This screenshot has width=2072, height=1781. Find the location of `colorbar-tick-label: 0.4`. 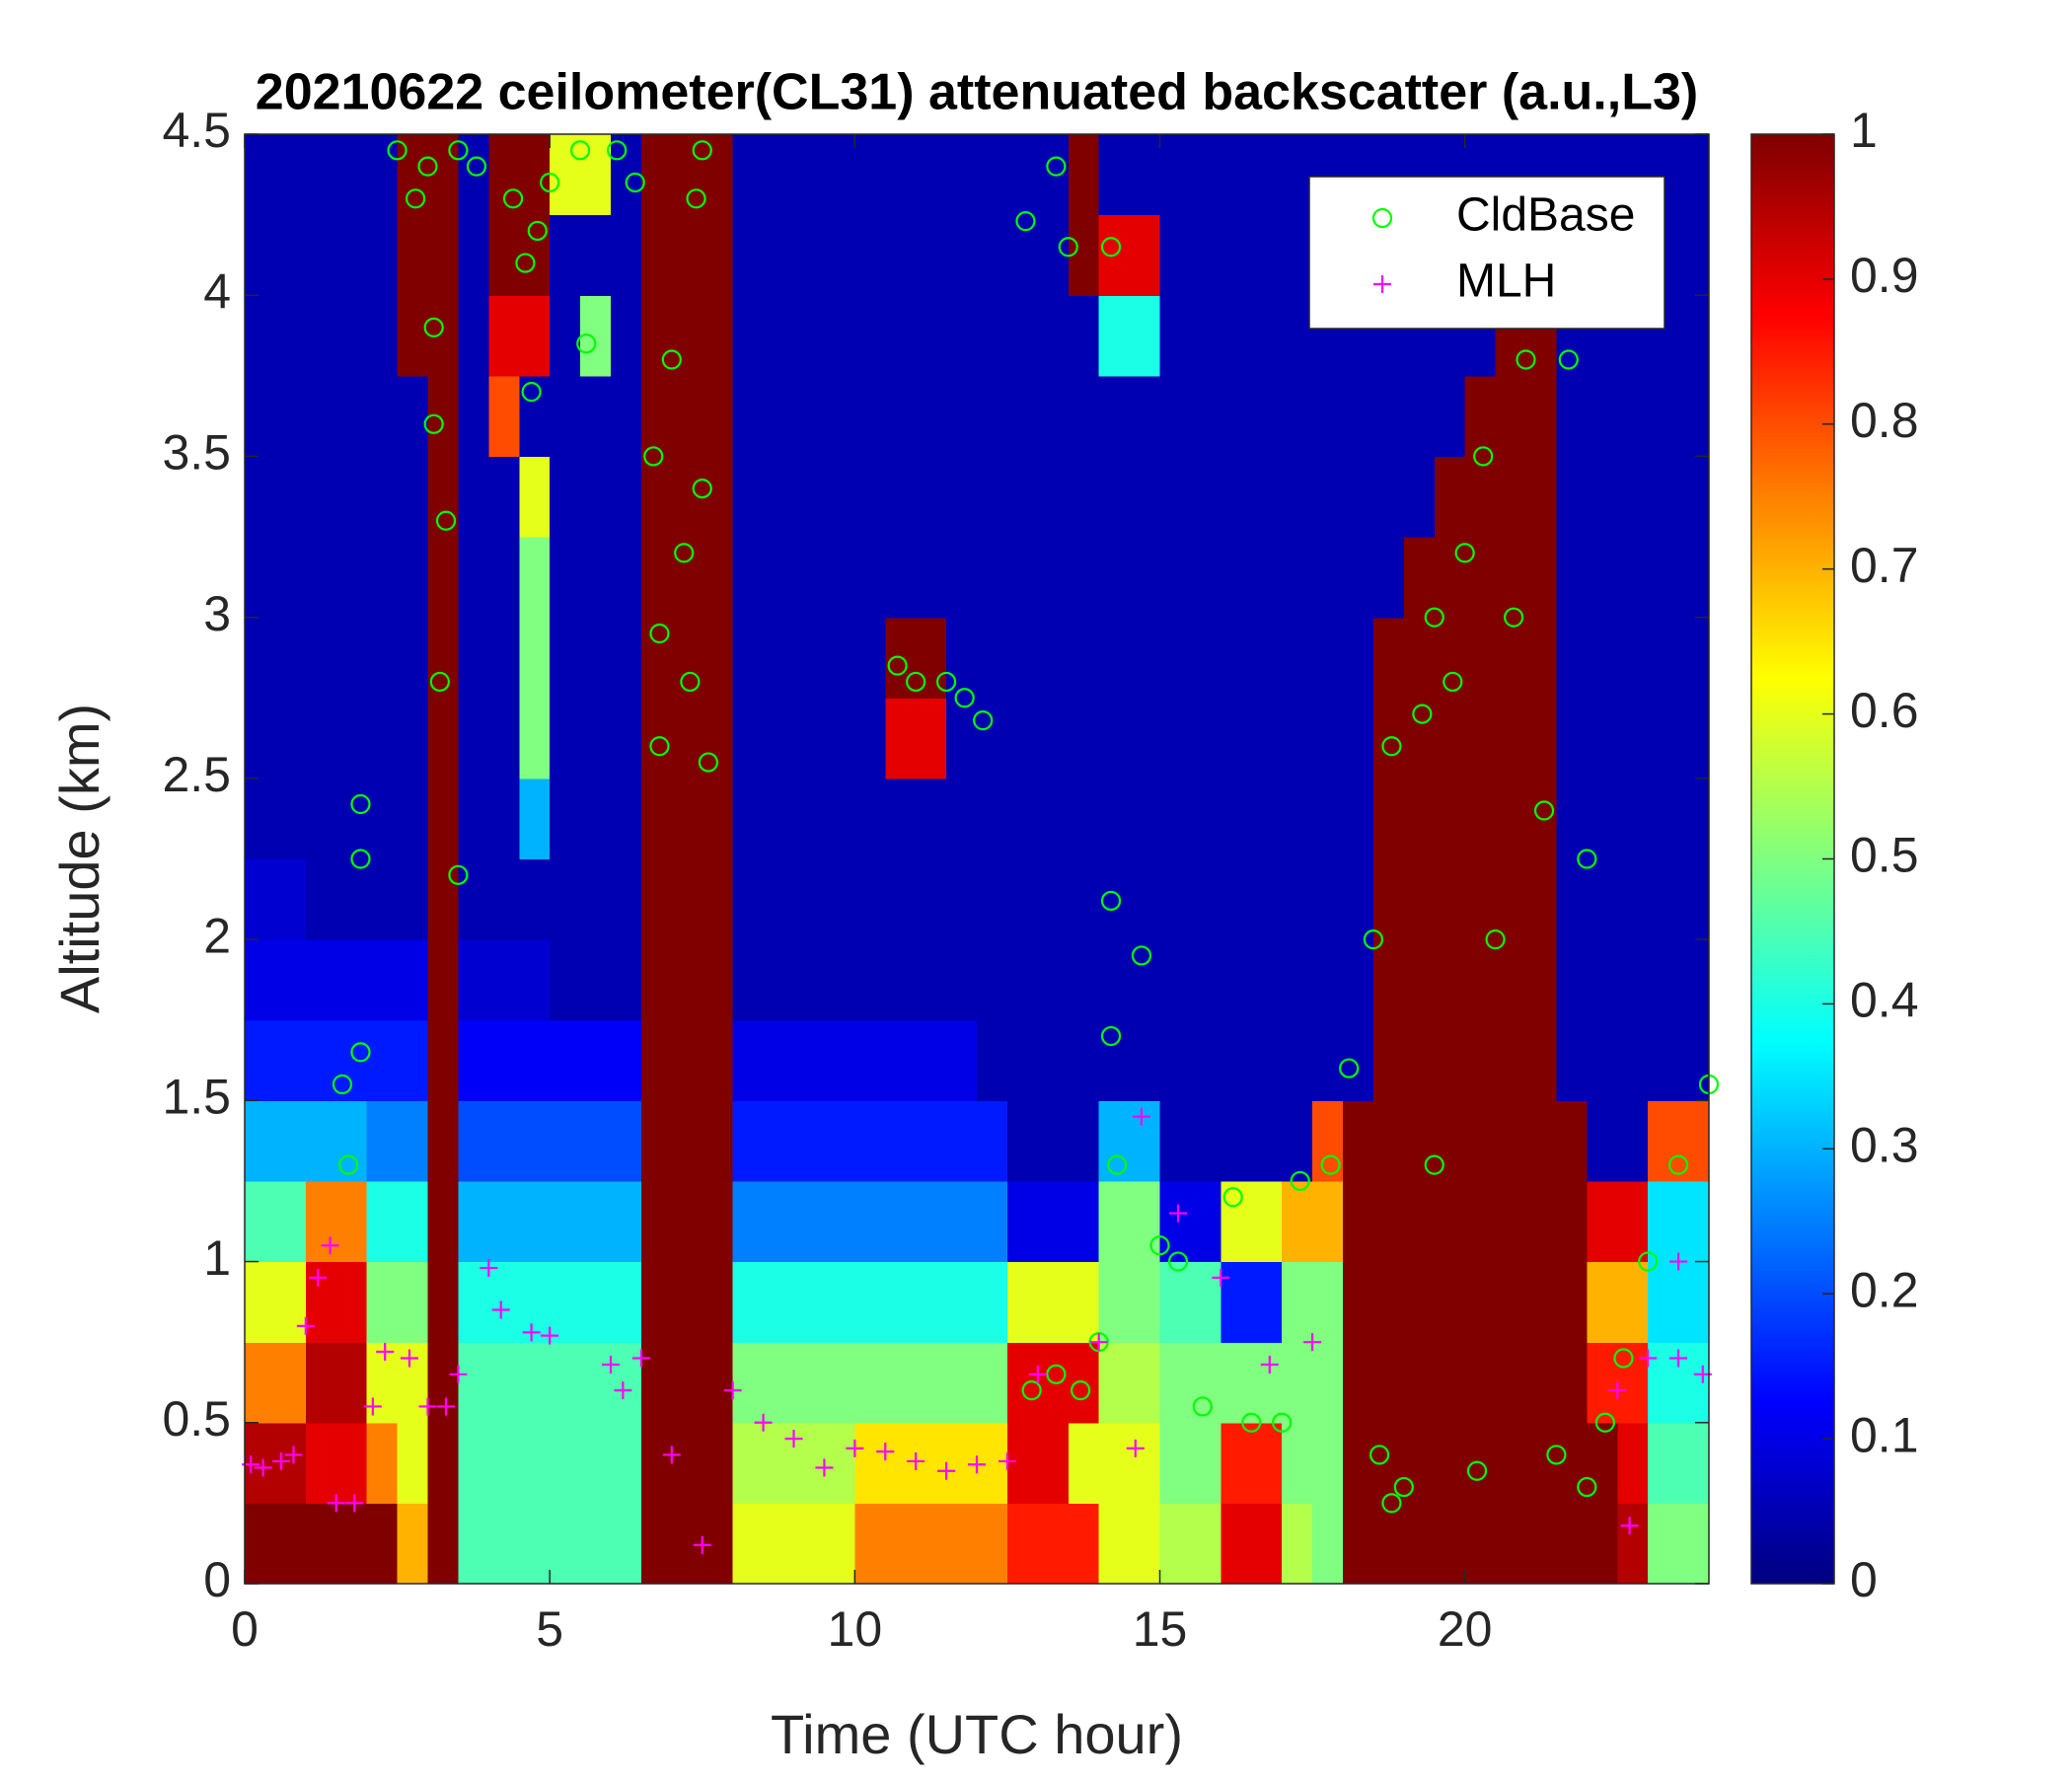

colorbar-tick-label: 0.4 is located at coordinates (1885, 1000).